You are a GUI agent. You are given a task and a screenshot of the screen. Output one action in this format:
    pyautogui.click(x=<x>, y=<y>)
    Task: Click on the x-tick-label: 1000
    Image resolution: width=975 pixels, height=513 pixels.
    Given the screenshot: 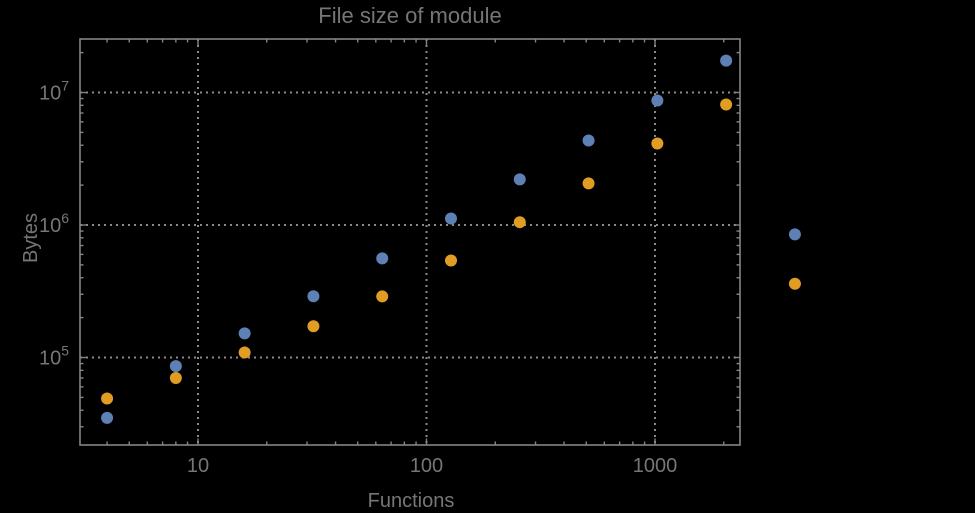 What is the action you would take?
    pyautogui.click(x=655, y=466)
    